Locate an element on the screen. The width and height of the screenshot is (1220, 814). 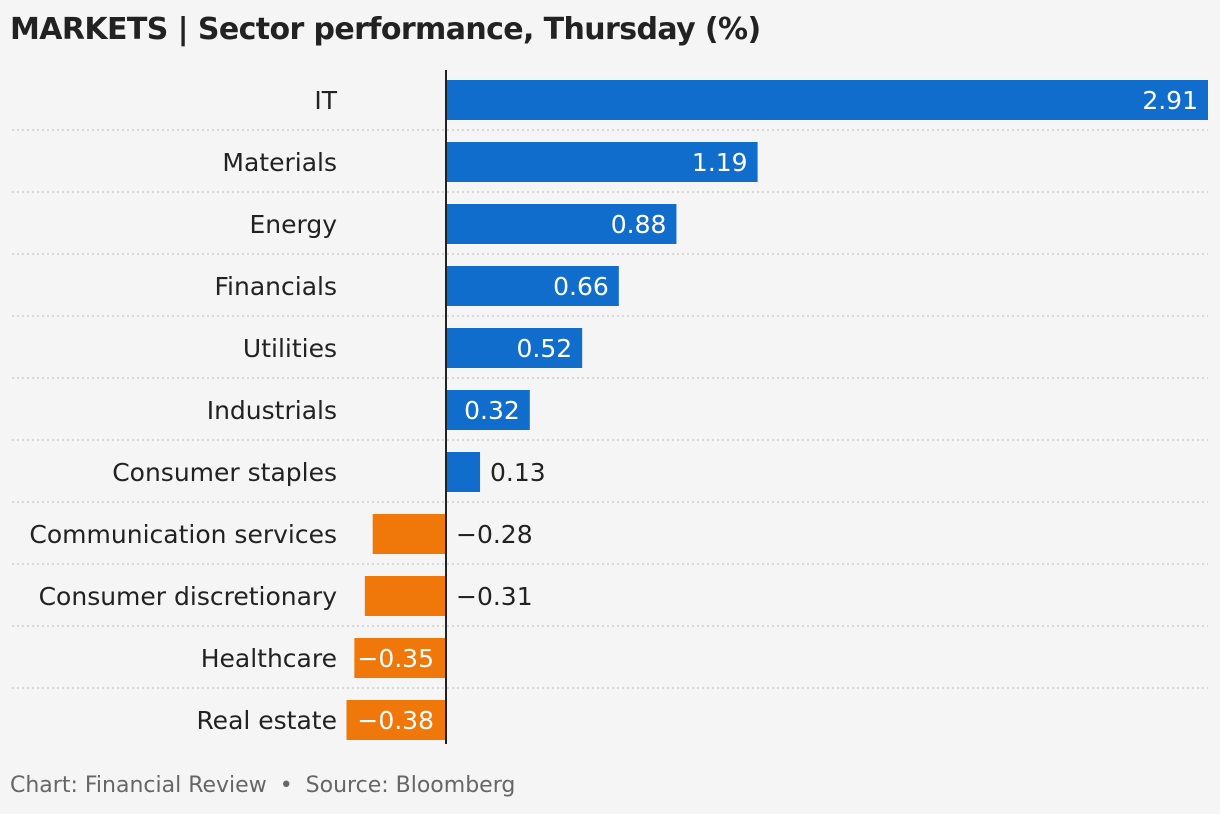
value-label: 1.19 is located at coordinates (720, 162).